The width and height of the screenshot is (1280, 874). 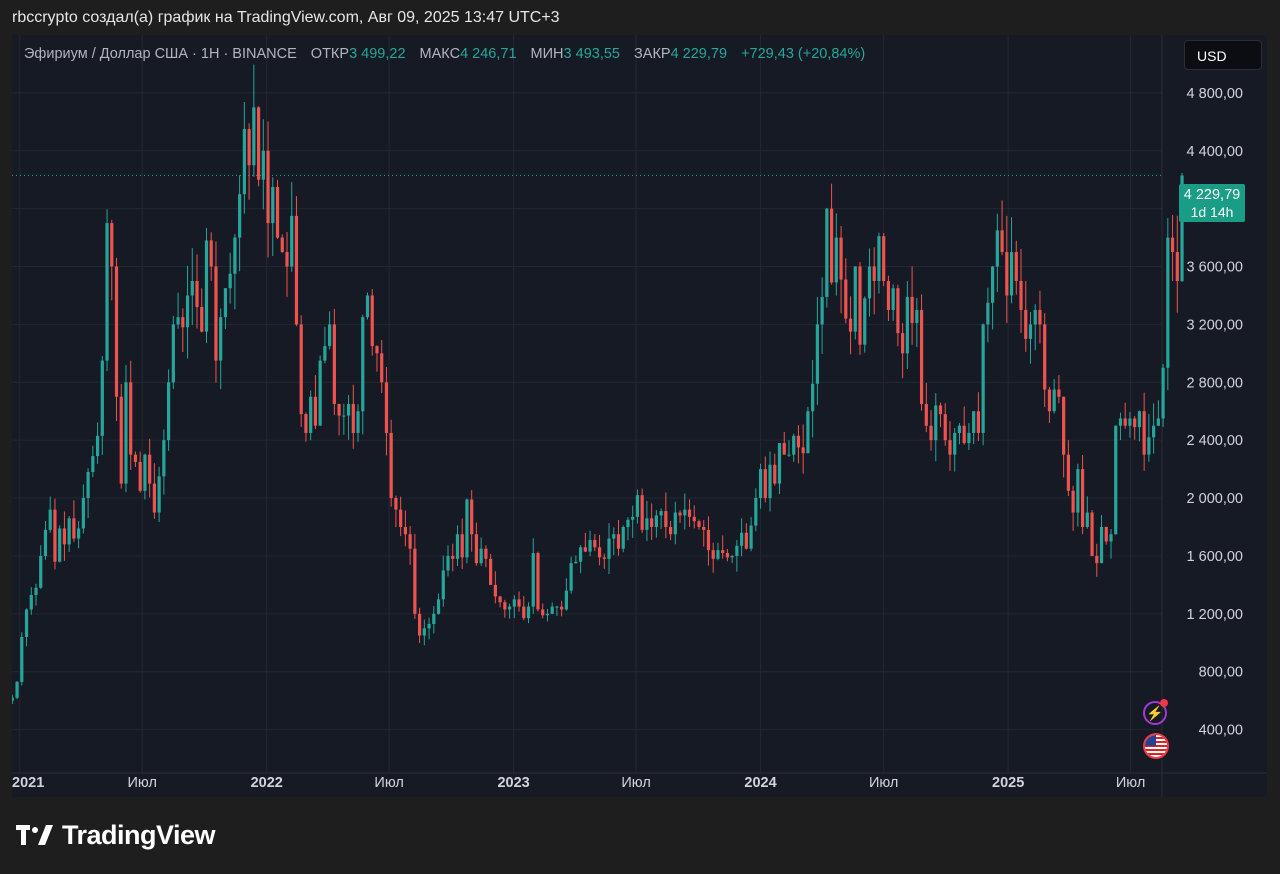 What do you see at coordinates (1212, 212) in the screenshot?
I see `bar-countdown: 1d 14h` at bounding box center [1212, 212].